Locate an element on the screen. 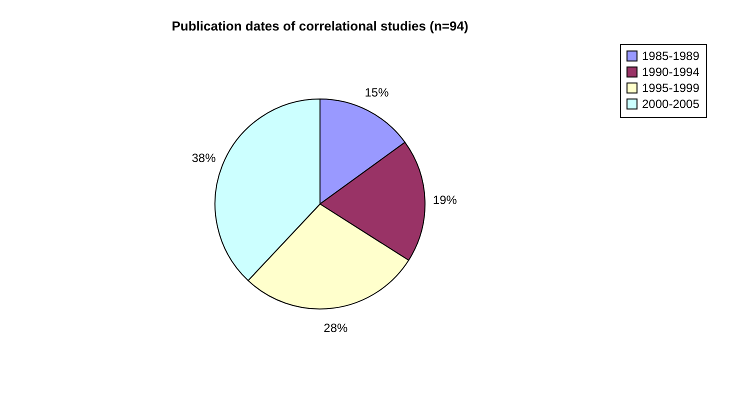 This screenshot has width=749, height=406. data-label: 38% is located at coordinates (204, 157).